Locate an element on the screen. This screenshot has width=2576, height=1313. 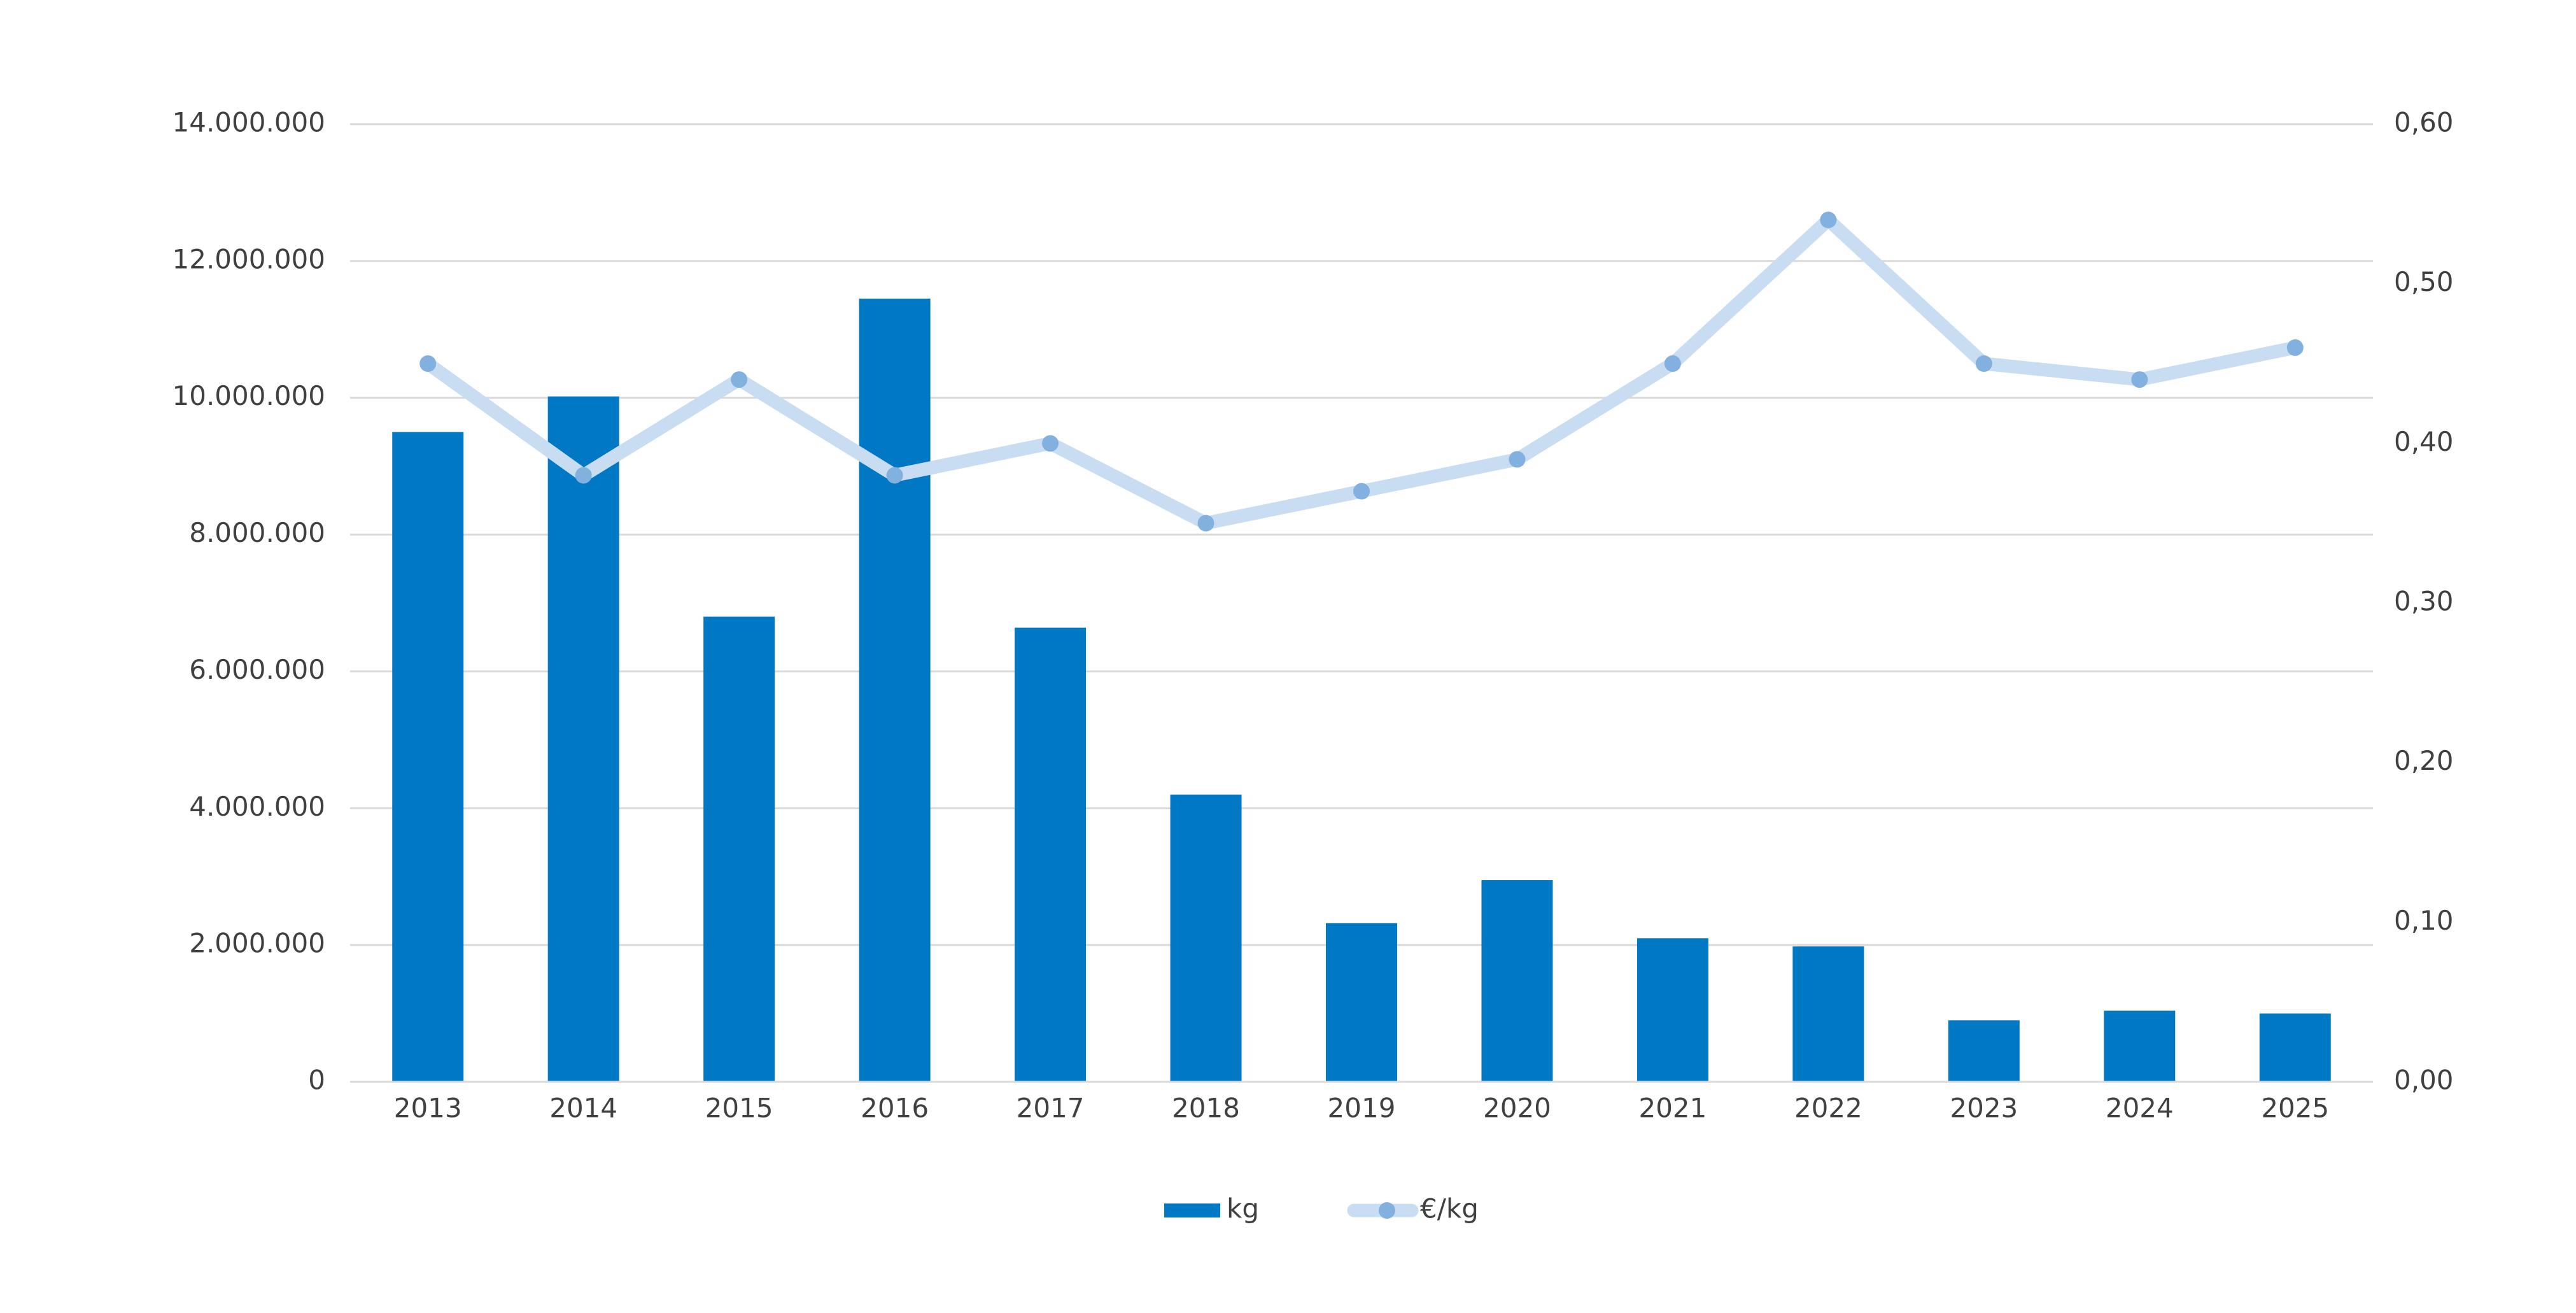
y2-tick-label: 0,30 is located at coordinates (2424, 601).